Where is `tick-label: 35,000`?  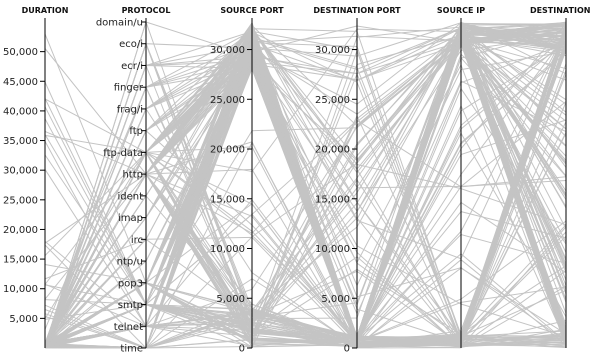
tick-label: 35,000 is located at coordinates (20, 141).